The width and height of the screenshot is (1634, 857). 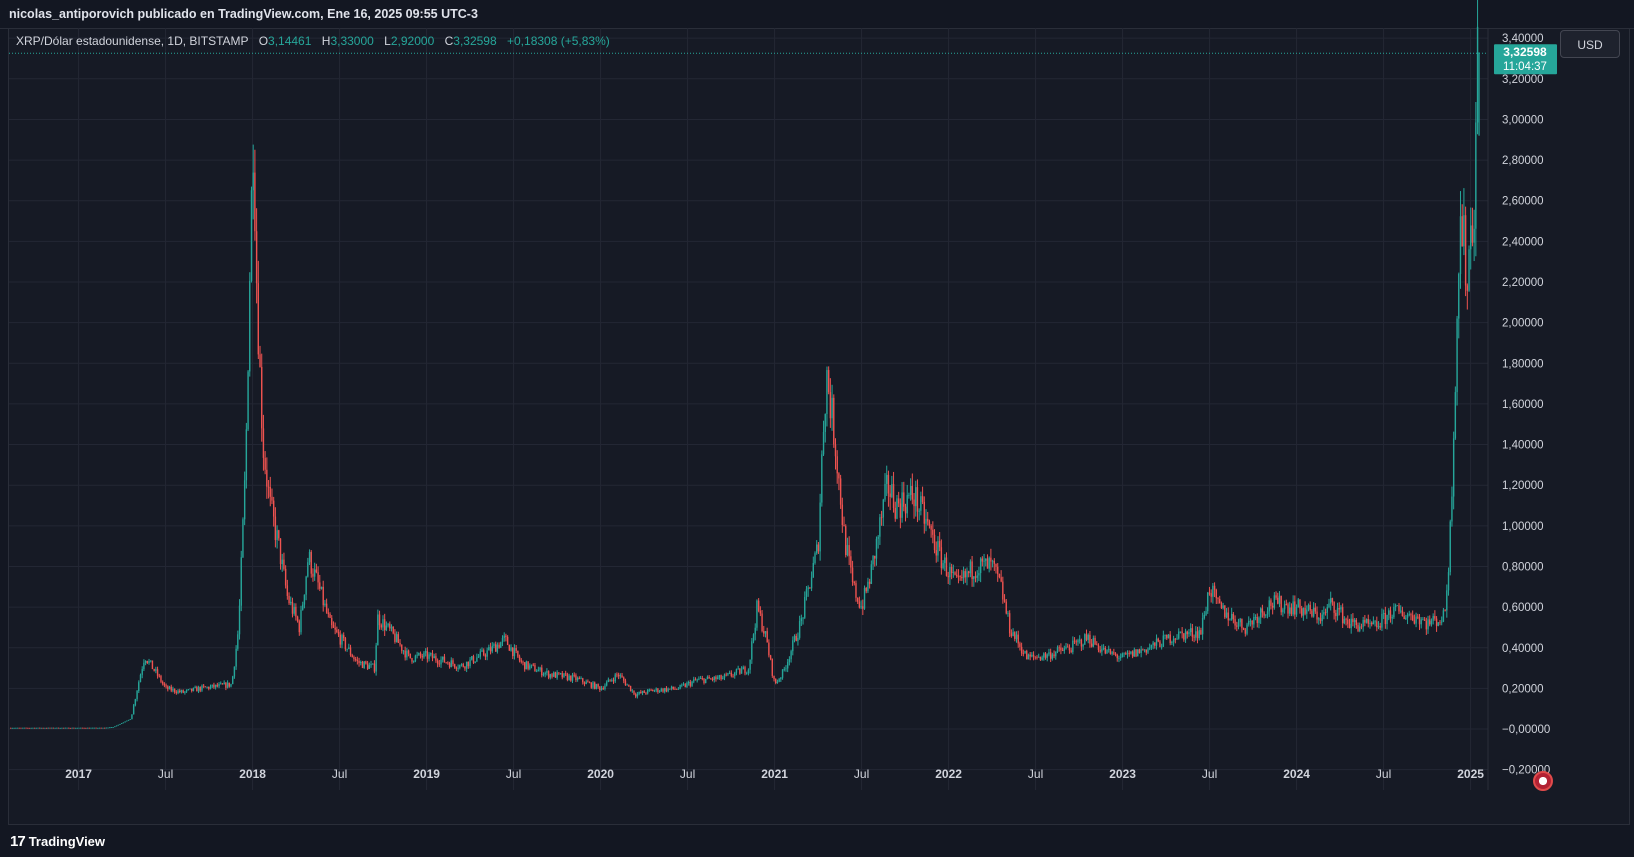 I want to click on us-flag-icon, so click(x=1543, y=781).